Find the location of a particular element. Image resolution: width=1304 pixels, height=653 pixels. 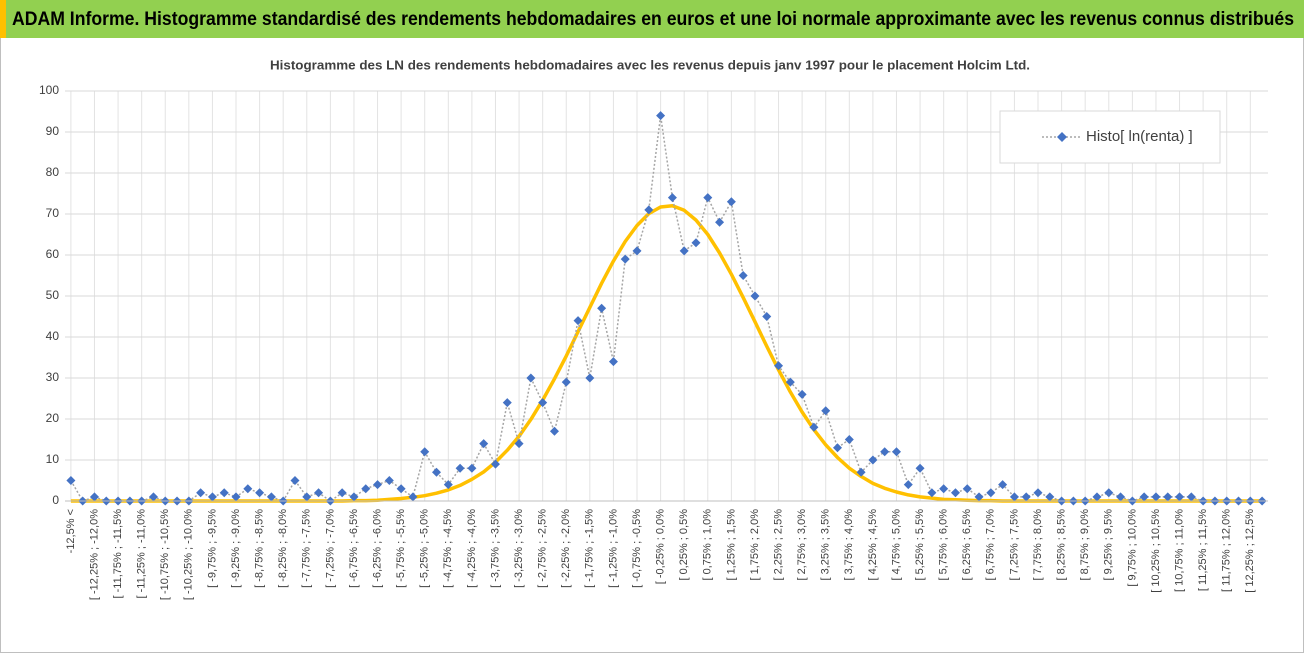

x-tick-label: [ -1,25% ; -1,0% is located at coordinates (613, 548).